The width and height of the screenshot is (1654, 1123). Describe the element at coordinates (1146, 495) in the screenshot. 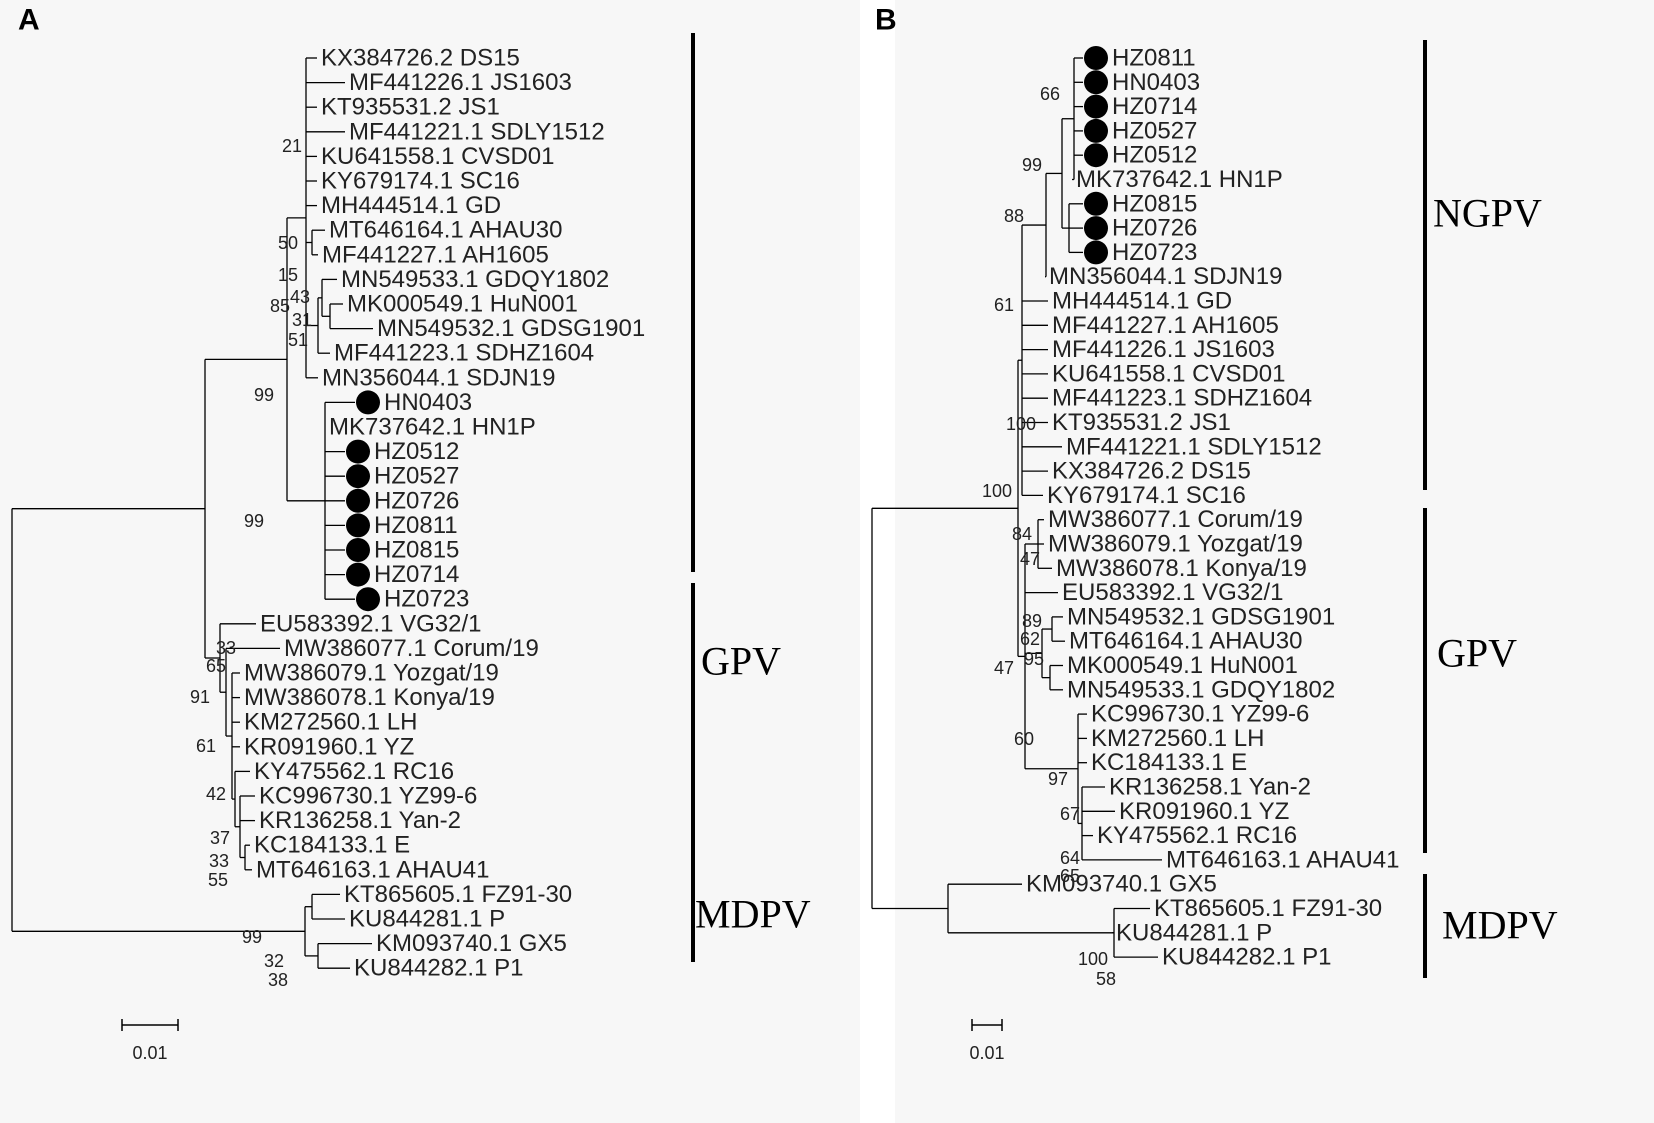

I see `leaf-label: KY679174.1 SC16` at that location.